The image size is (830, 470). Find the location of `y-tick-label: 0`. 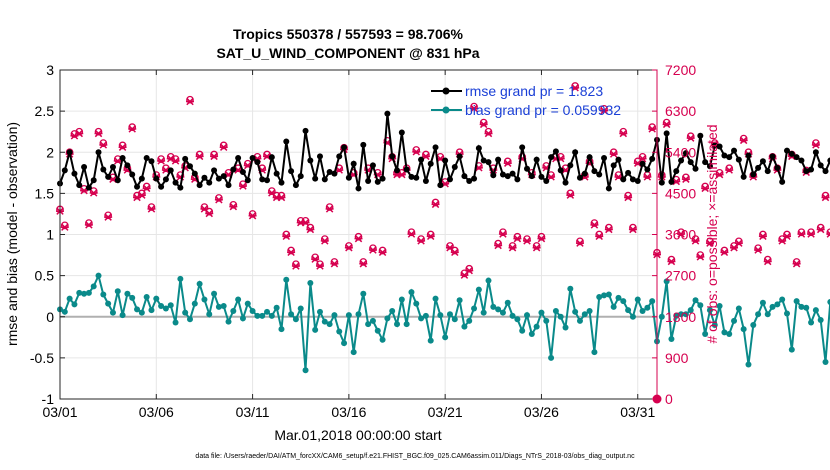

y-tick-label: 0 is located at coordinates (50, 317).